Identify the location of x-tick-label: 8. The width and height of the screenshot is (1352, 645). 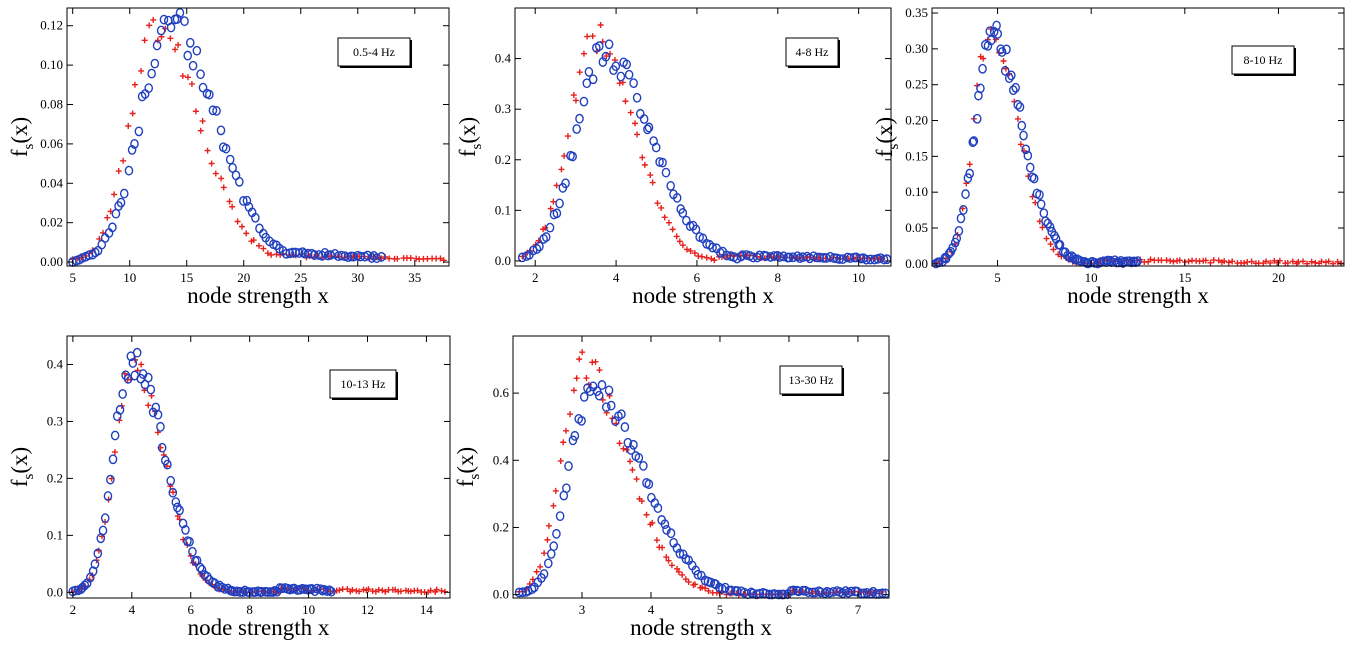
(778, 277).